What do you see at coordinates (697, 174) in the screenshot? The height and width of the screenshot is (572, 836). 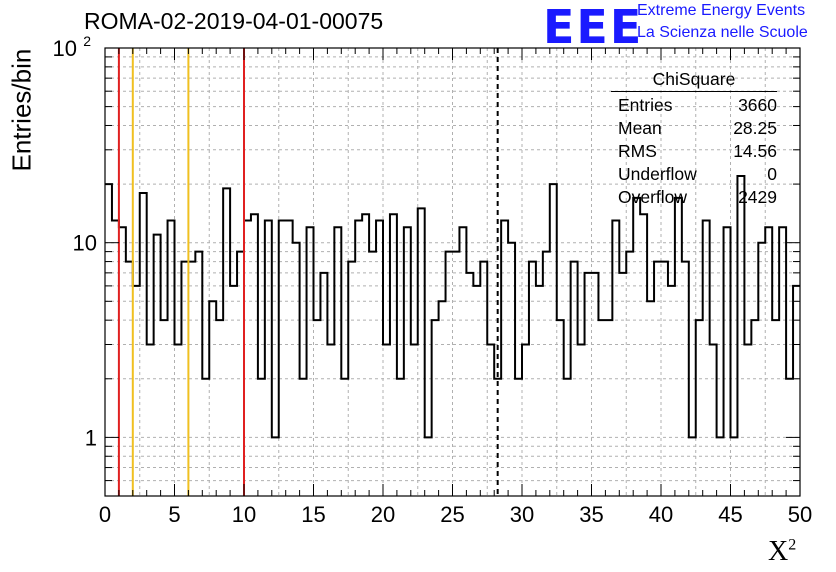 I see `stats-row-underflow: Underflow 0` at bounding box center [697, 174].